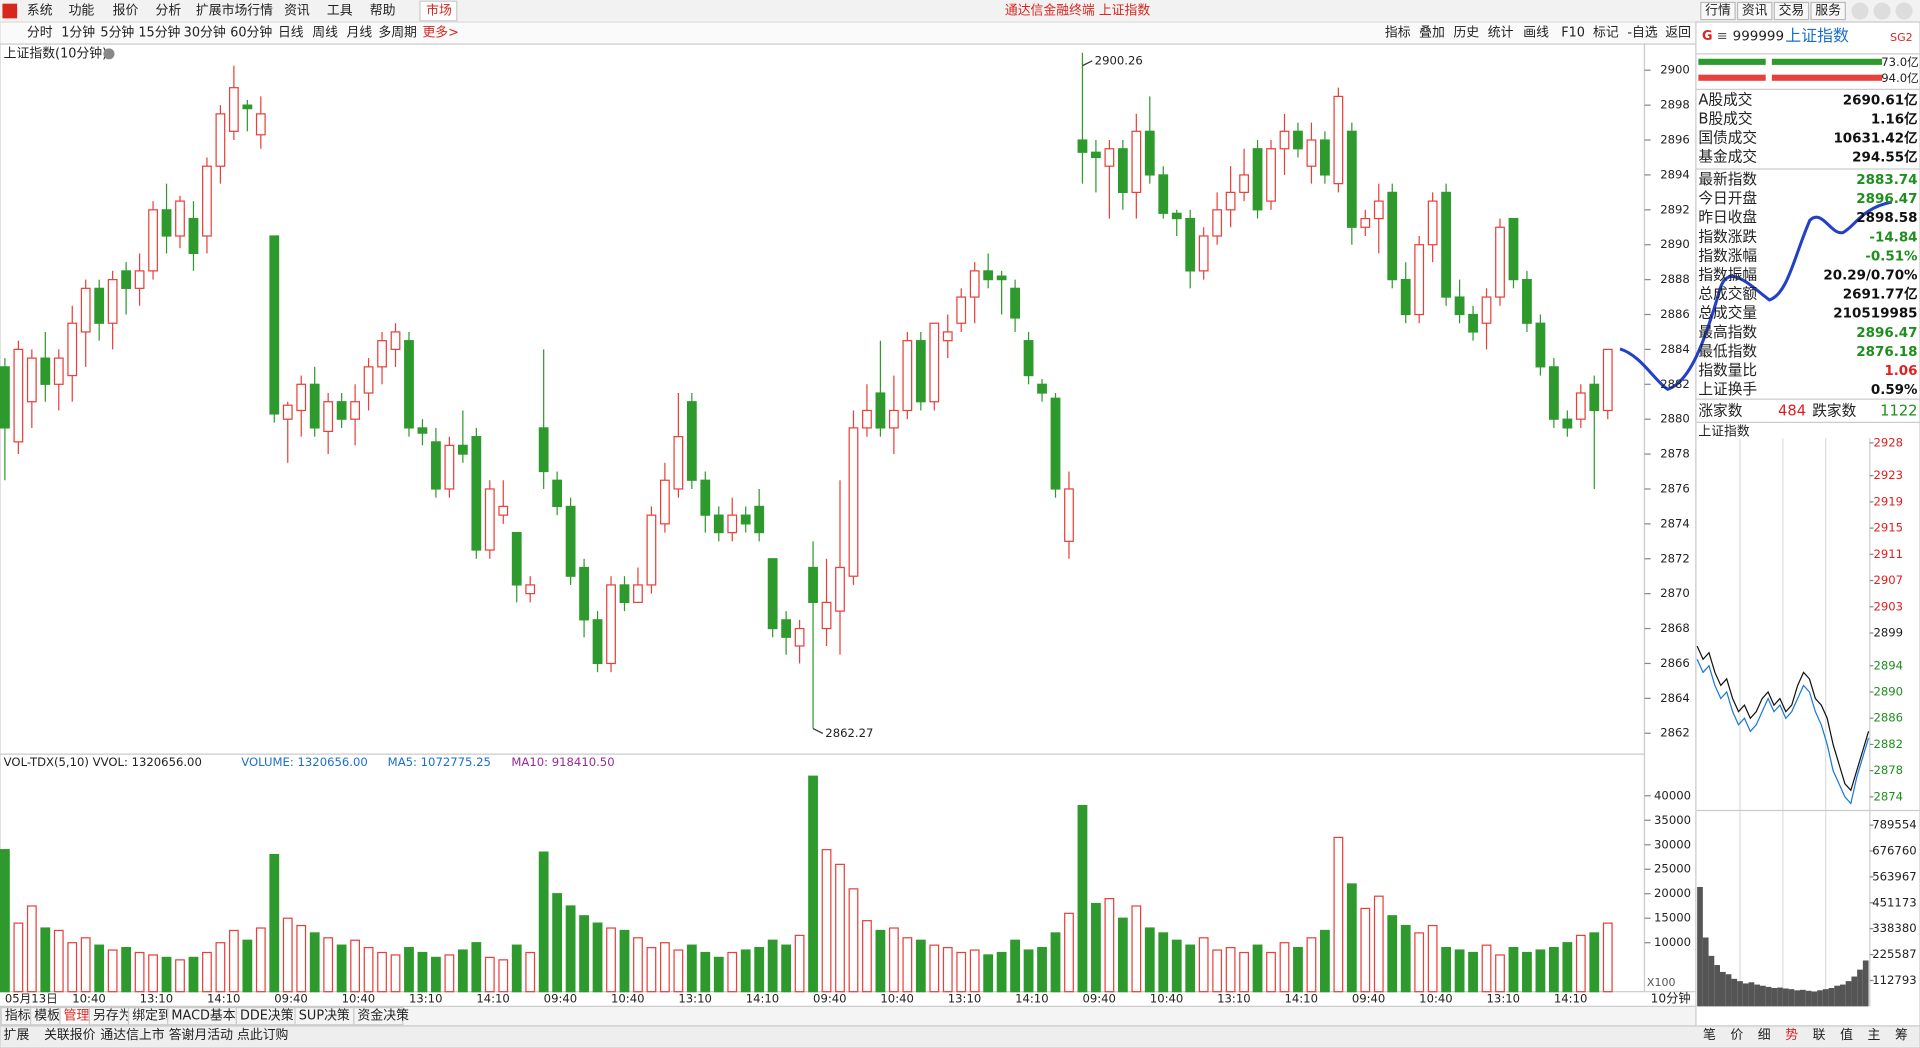  I want to click on up-label: 涨家数, so click(1720, 410).